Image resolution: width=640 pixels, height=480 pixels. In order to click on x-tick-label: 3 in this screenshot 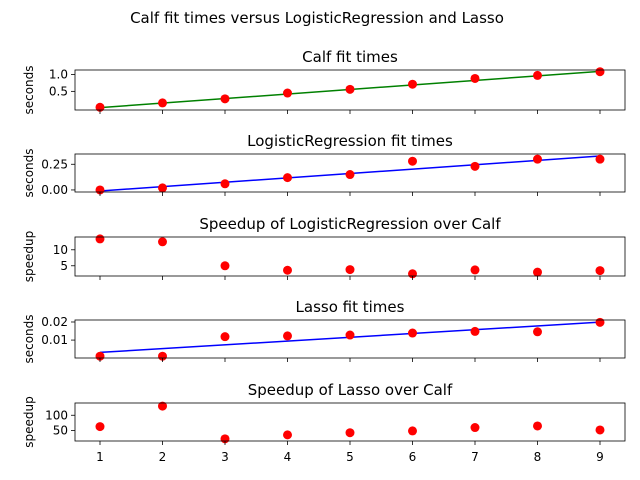, I will do `click(225, 457)`.